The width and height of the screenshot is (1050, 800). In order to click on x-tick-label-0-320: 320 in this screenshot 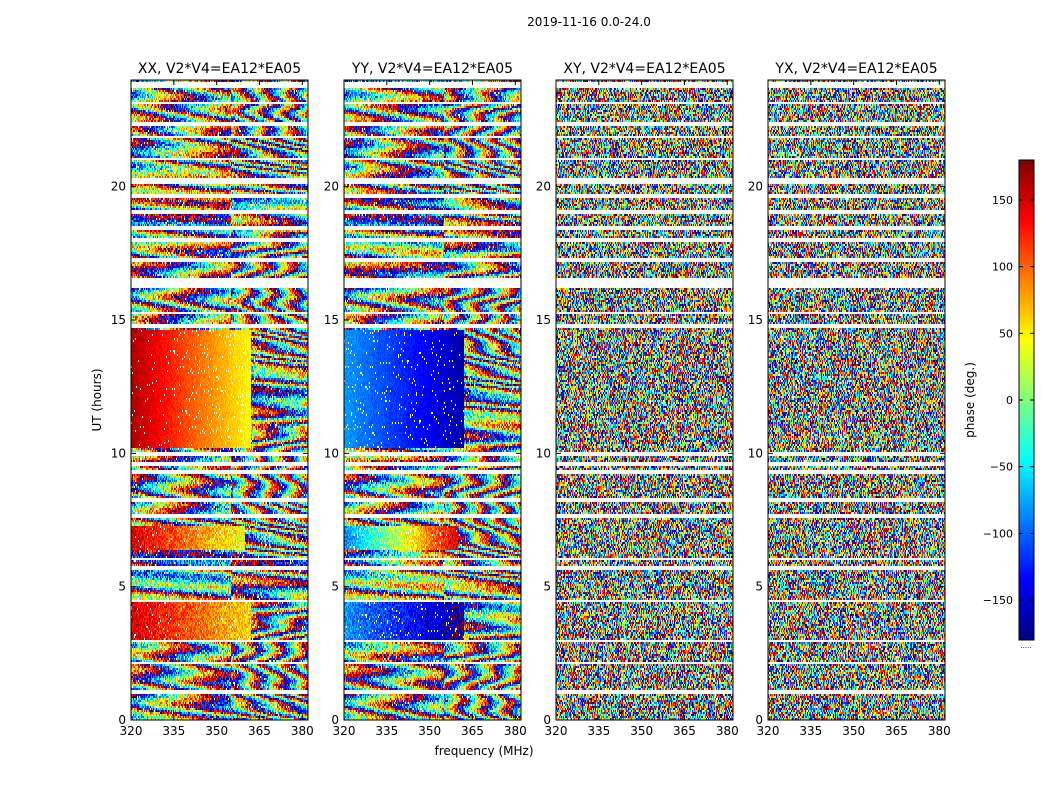, I will do `click(131, 731)`.